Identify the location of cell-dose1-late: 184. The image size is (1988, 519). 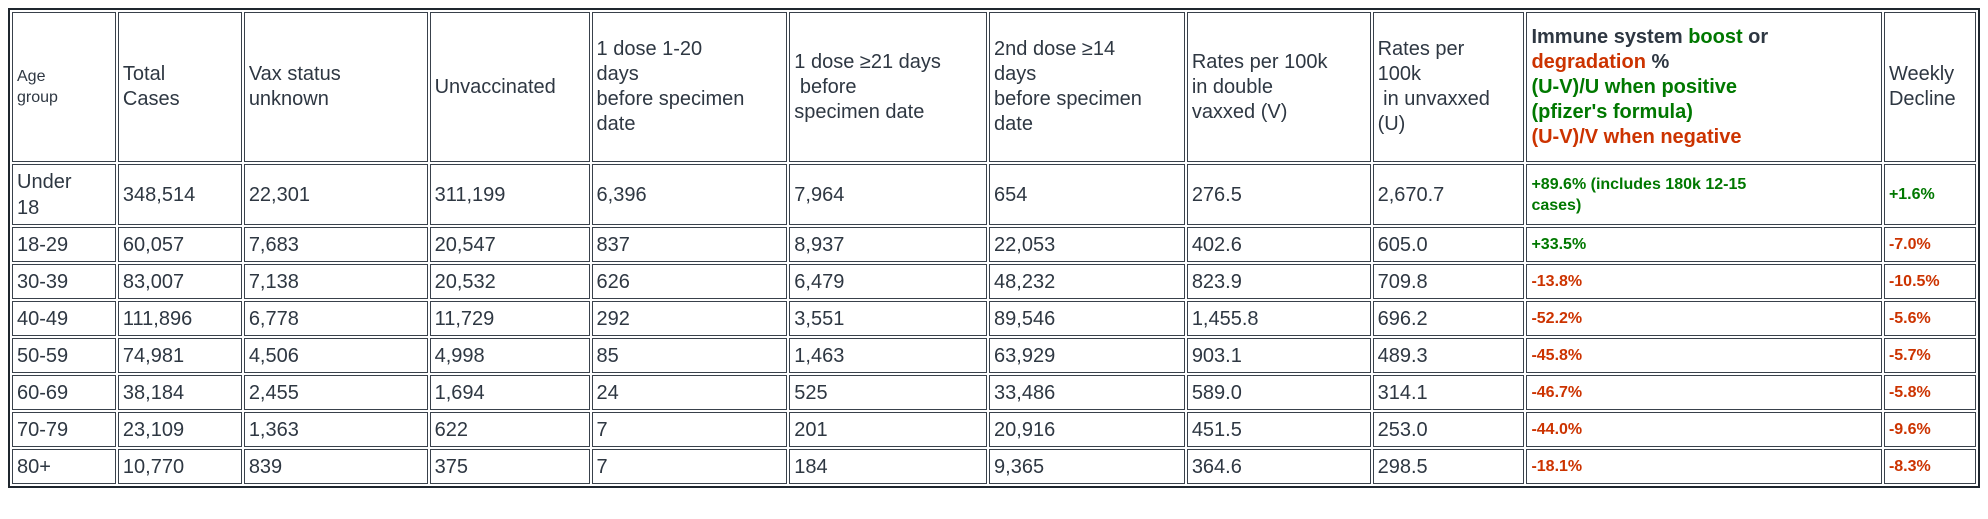
(888, 466).